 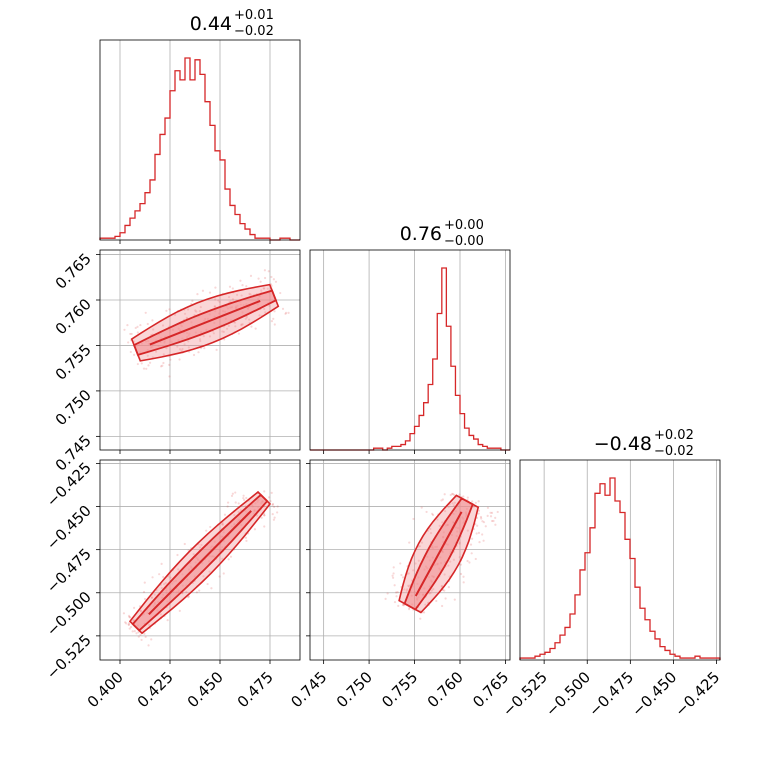 What do you see at coordinates (697, 694) in the screenshot?
I see `x-tick-label: −0.425` at bounding box center [697, 694].